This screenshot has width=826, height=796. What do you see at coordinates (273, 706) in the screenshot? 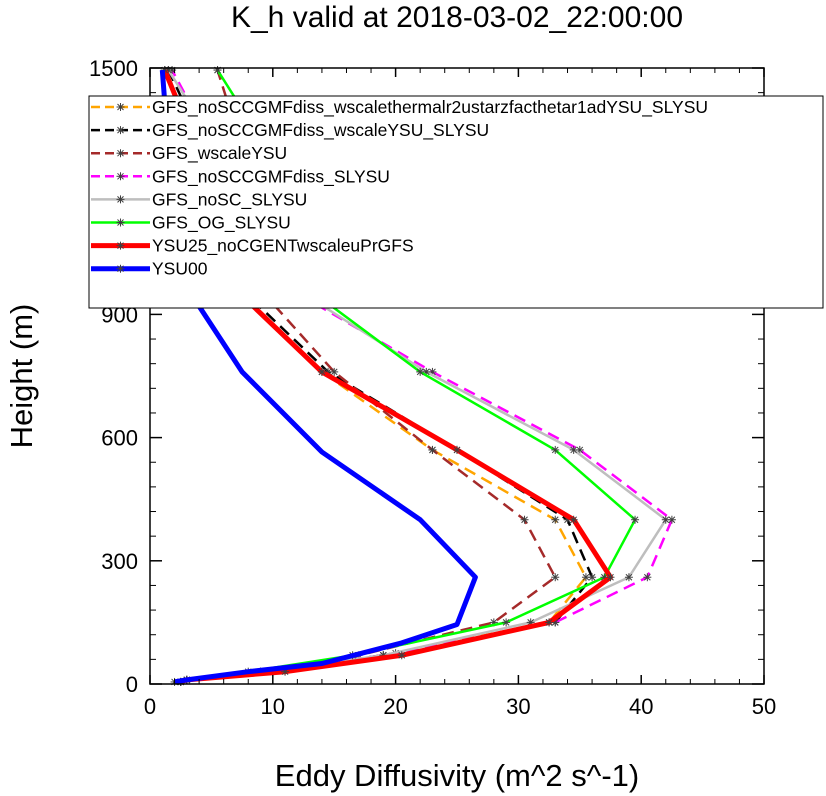
I see `x-tick-label: 10` at bounding box center [273, 706].